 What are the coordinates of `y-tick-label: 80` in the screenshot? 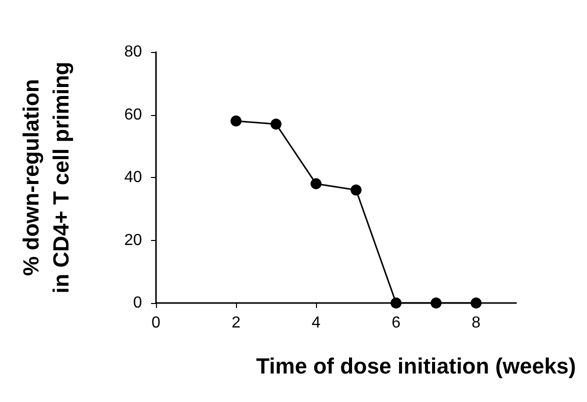 It's located at (133, 52).